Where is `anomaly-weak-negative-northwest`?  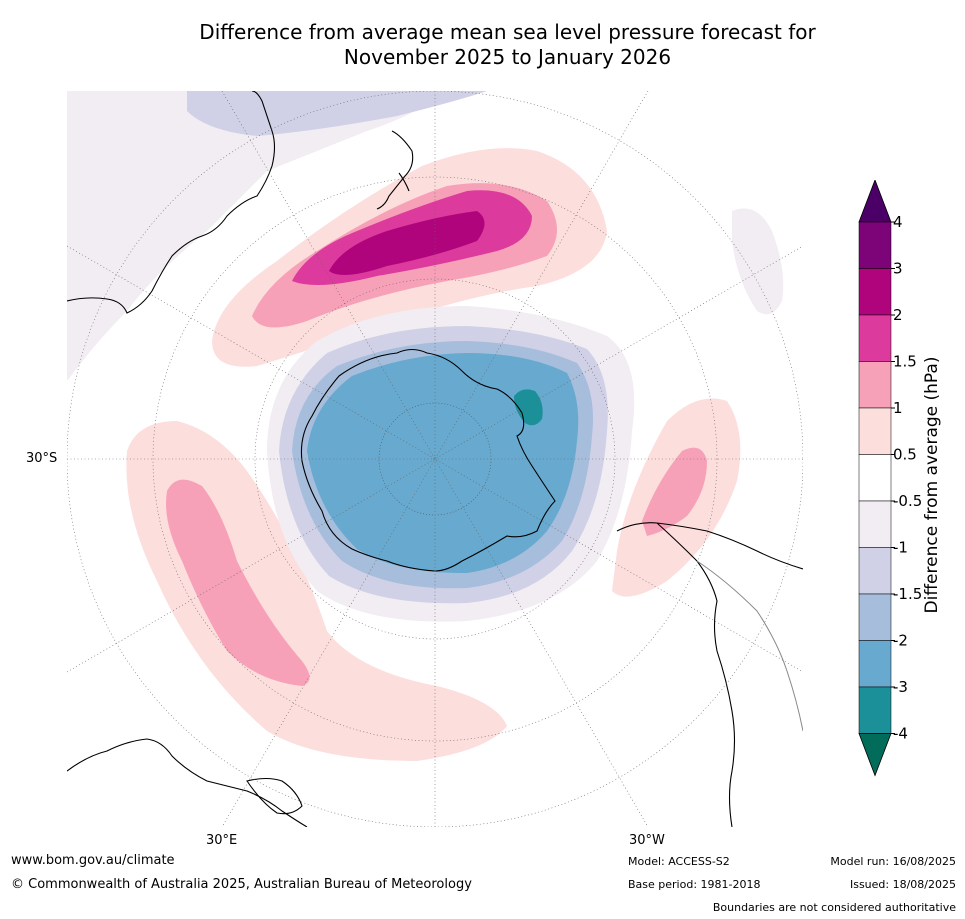
anomaly-weak-negative-northwest is located at coordinates (252, 236).